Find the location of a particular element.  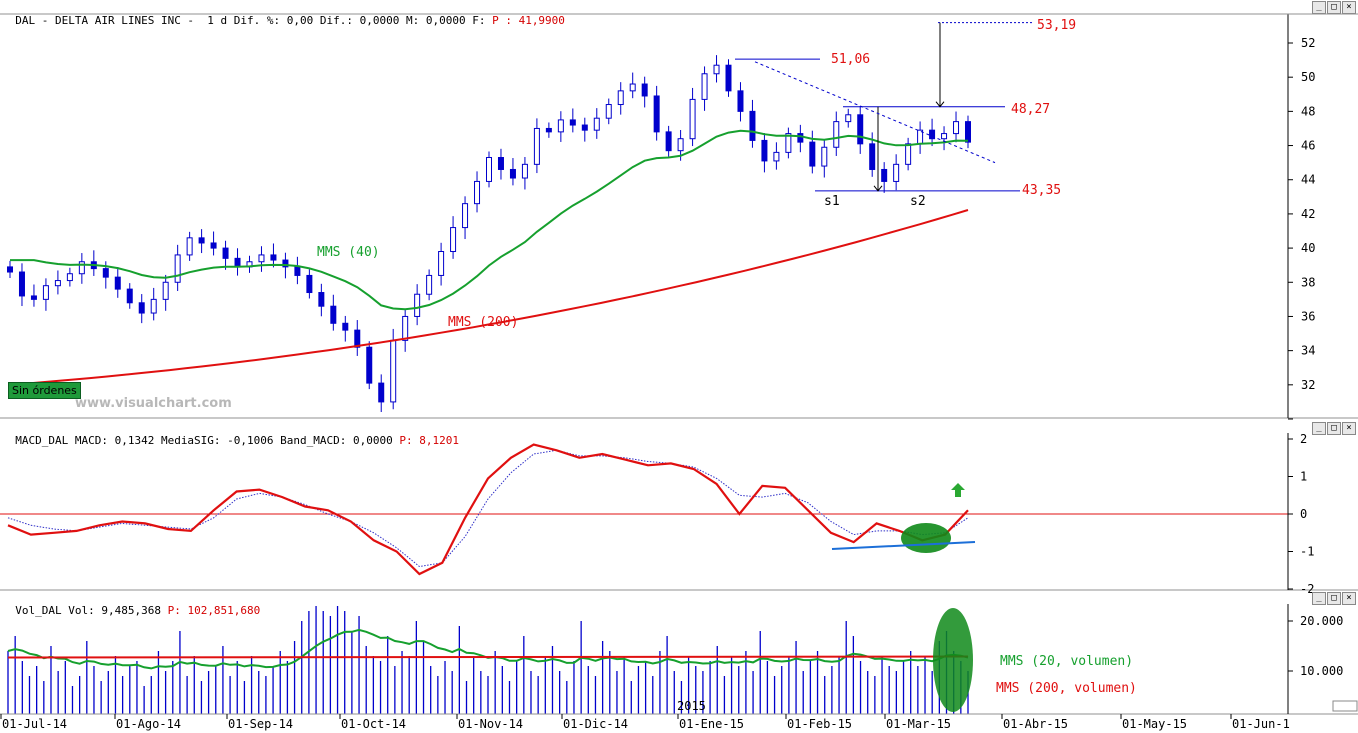

x-tick-label: 01-Oct-14 is located at coordinates (373, 724).